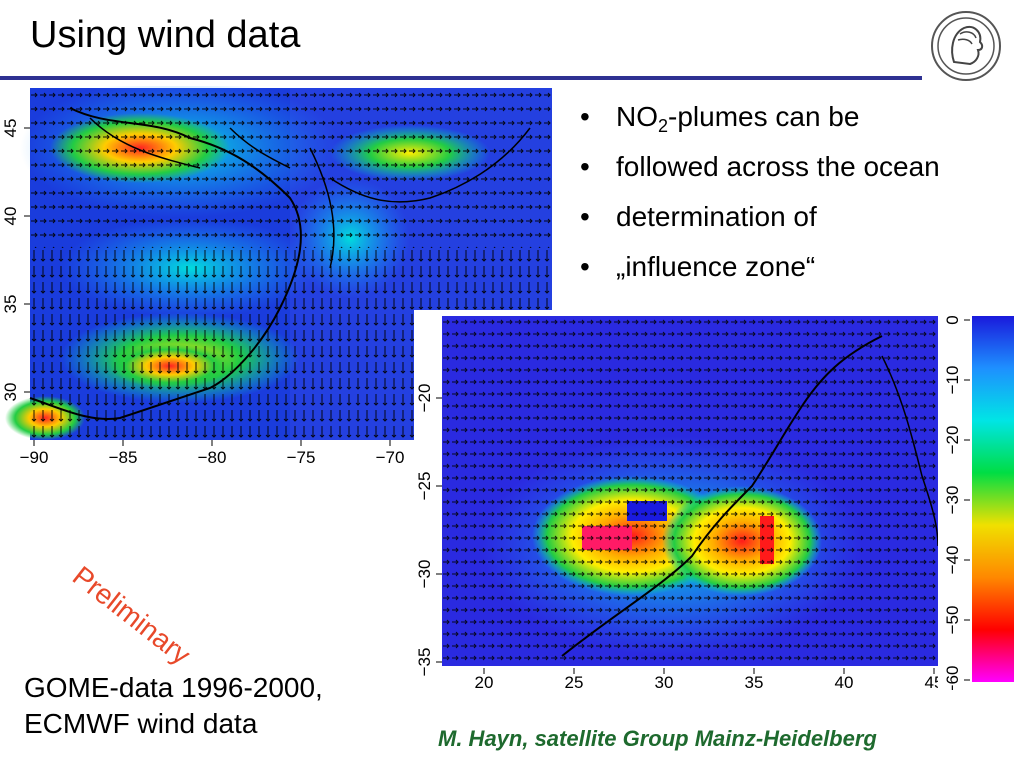 The image size is (1024, 768). What do you see at coordinates (165, 35) in the screenshot?
I see `slide-title: Using wind data` at bounding box center [165, 35].